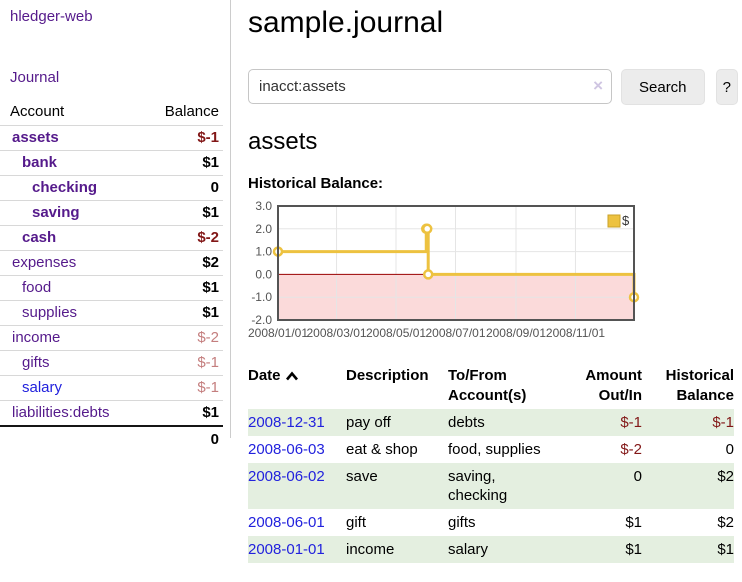  Describe the element at coordinates (370, 549) in the screenshot. I see `transaction-description: income` at that location.